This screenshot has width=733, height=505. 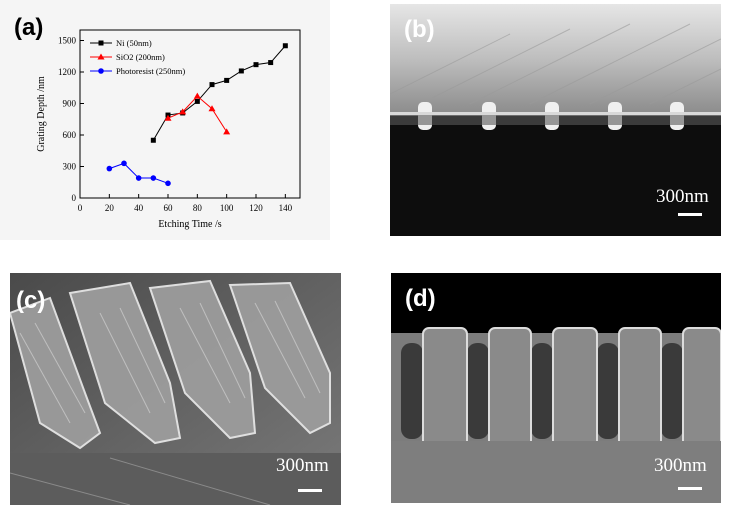 I want to click on plot-frame, so click(x=190, y=114).